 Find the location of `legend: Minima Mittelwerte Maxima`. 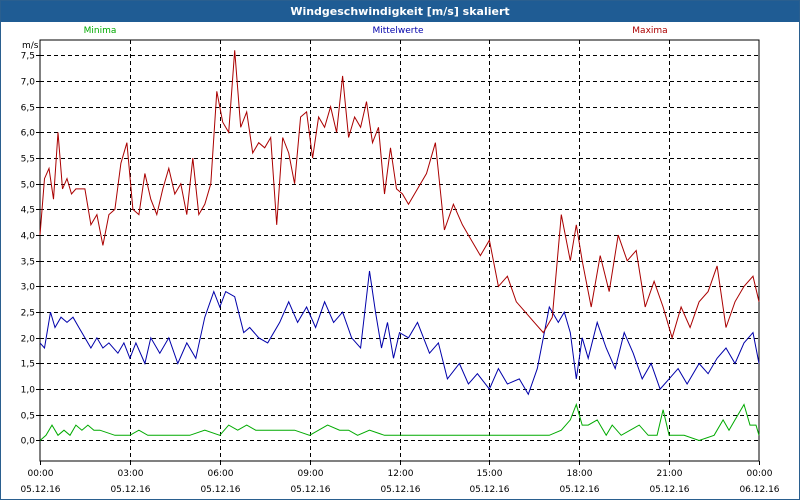

legend: Minima Mittelwerte Maxima is located at coordinates (376, 31).